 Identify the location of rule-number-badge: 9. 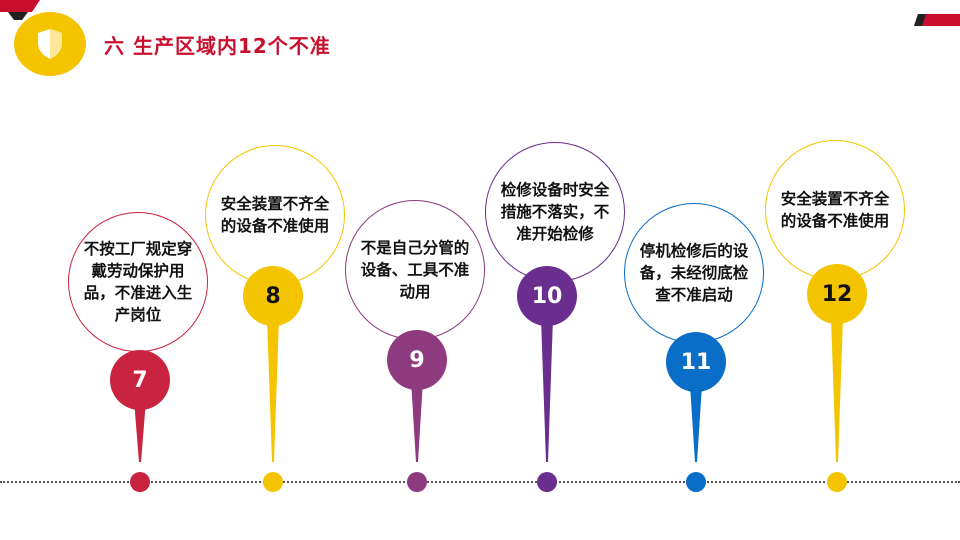
(417, 360).